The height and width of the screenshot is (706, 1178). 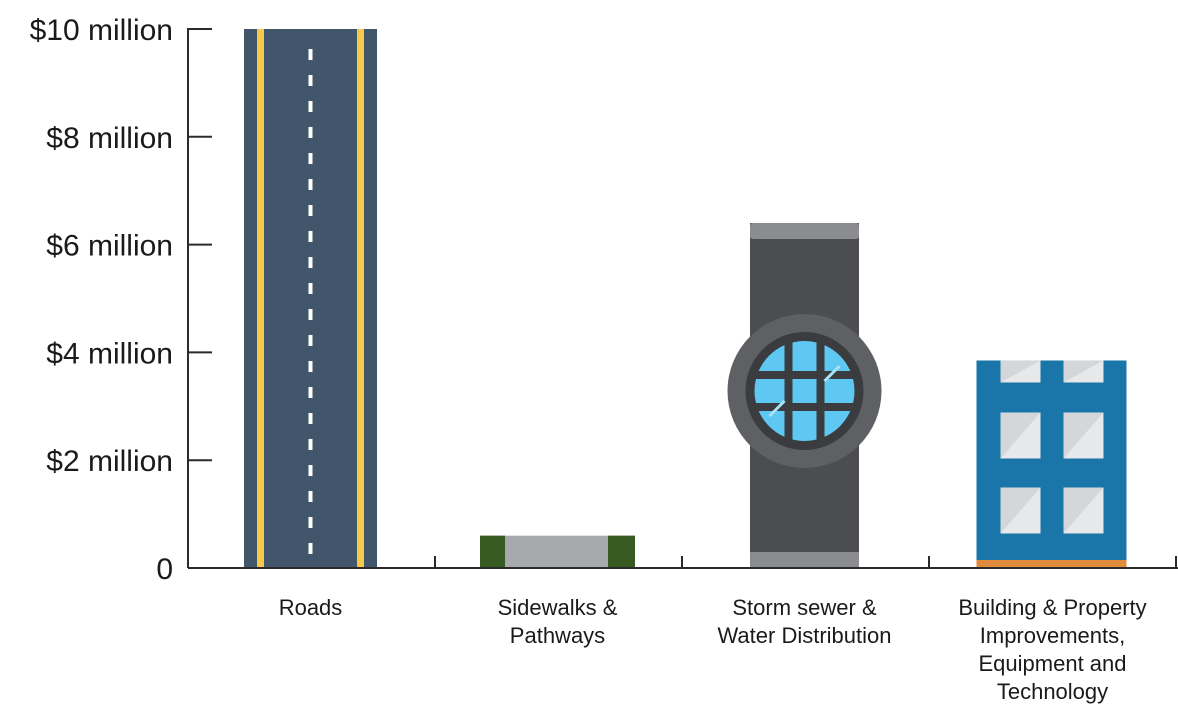 What do you see at coordinates (109, 246) in the screenshot?
I see `y-tick-label: $6 million` at bounding box center [109, 246].